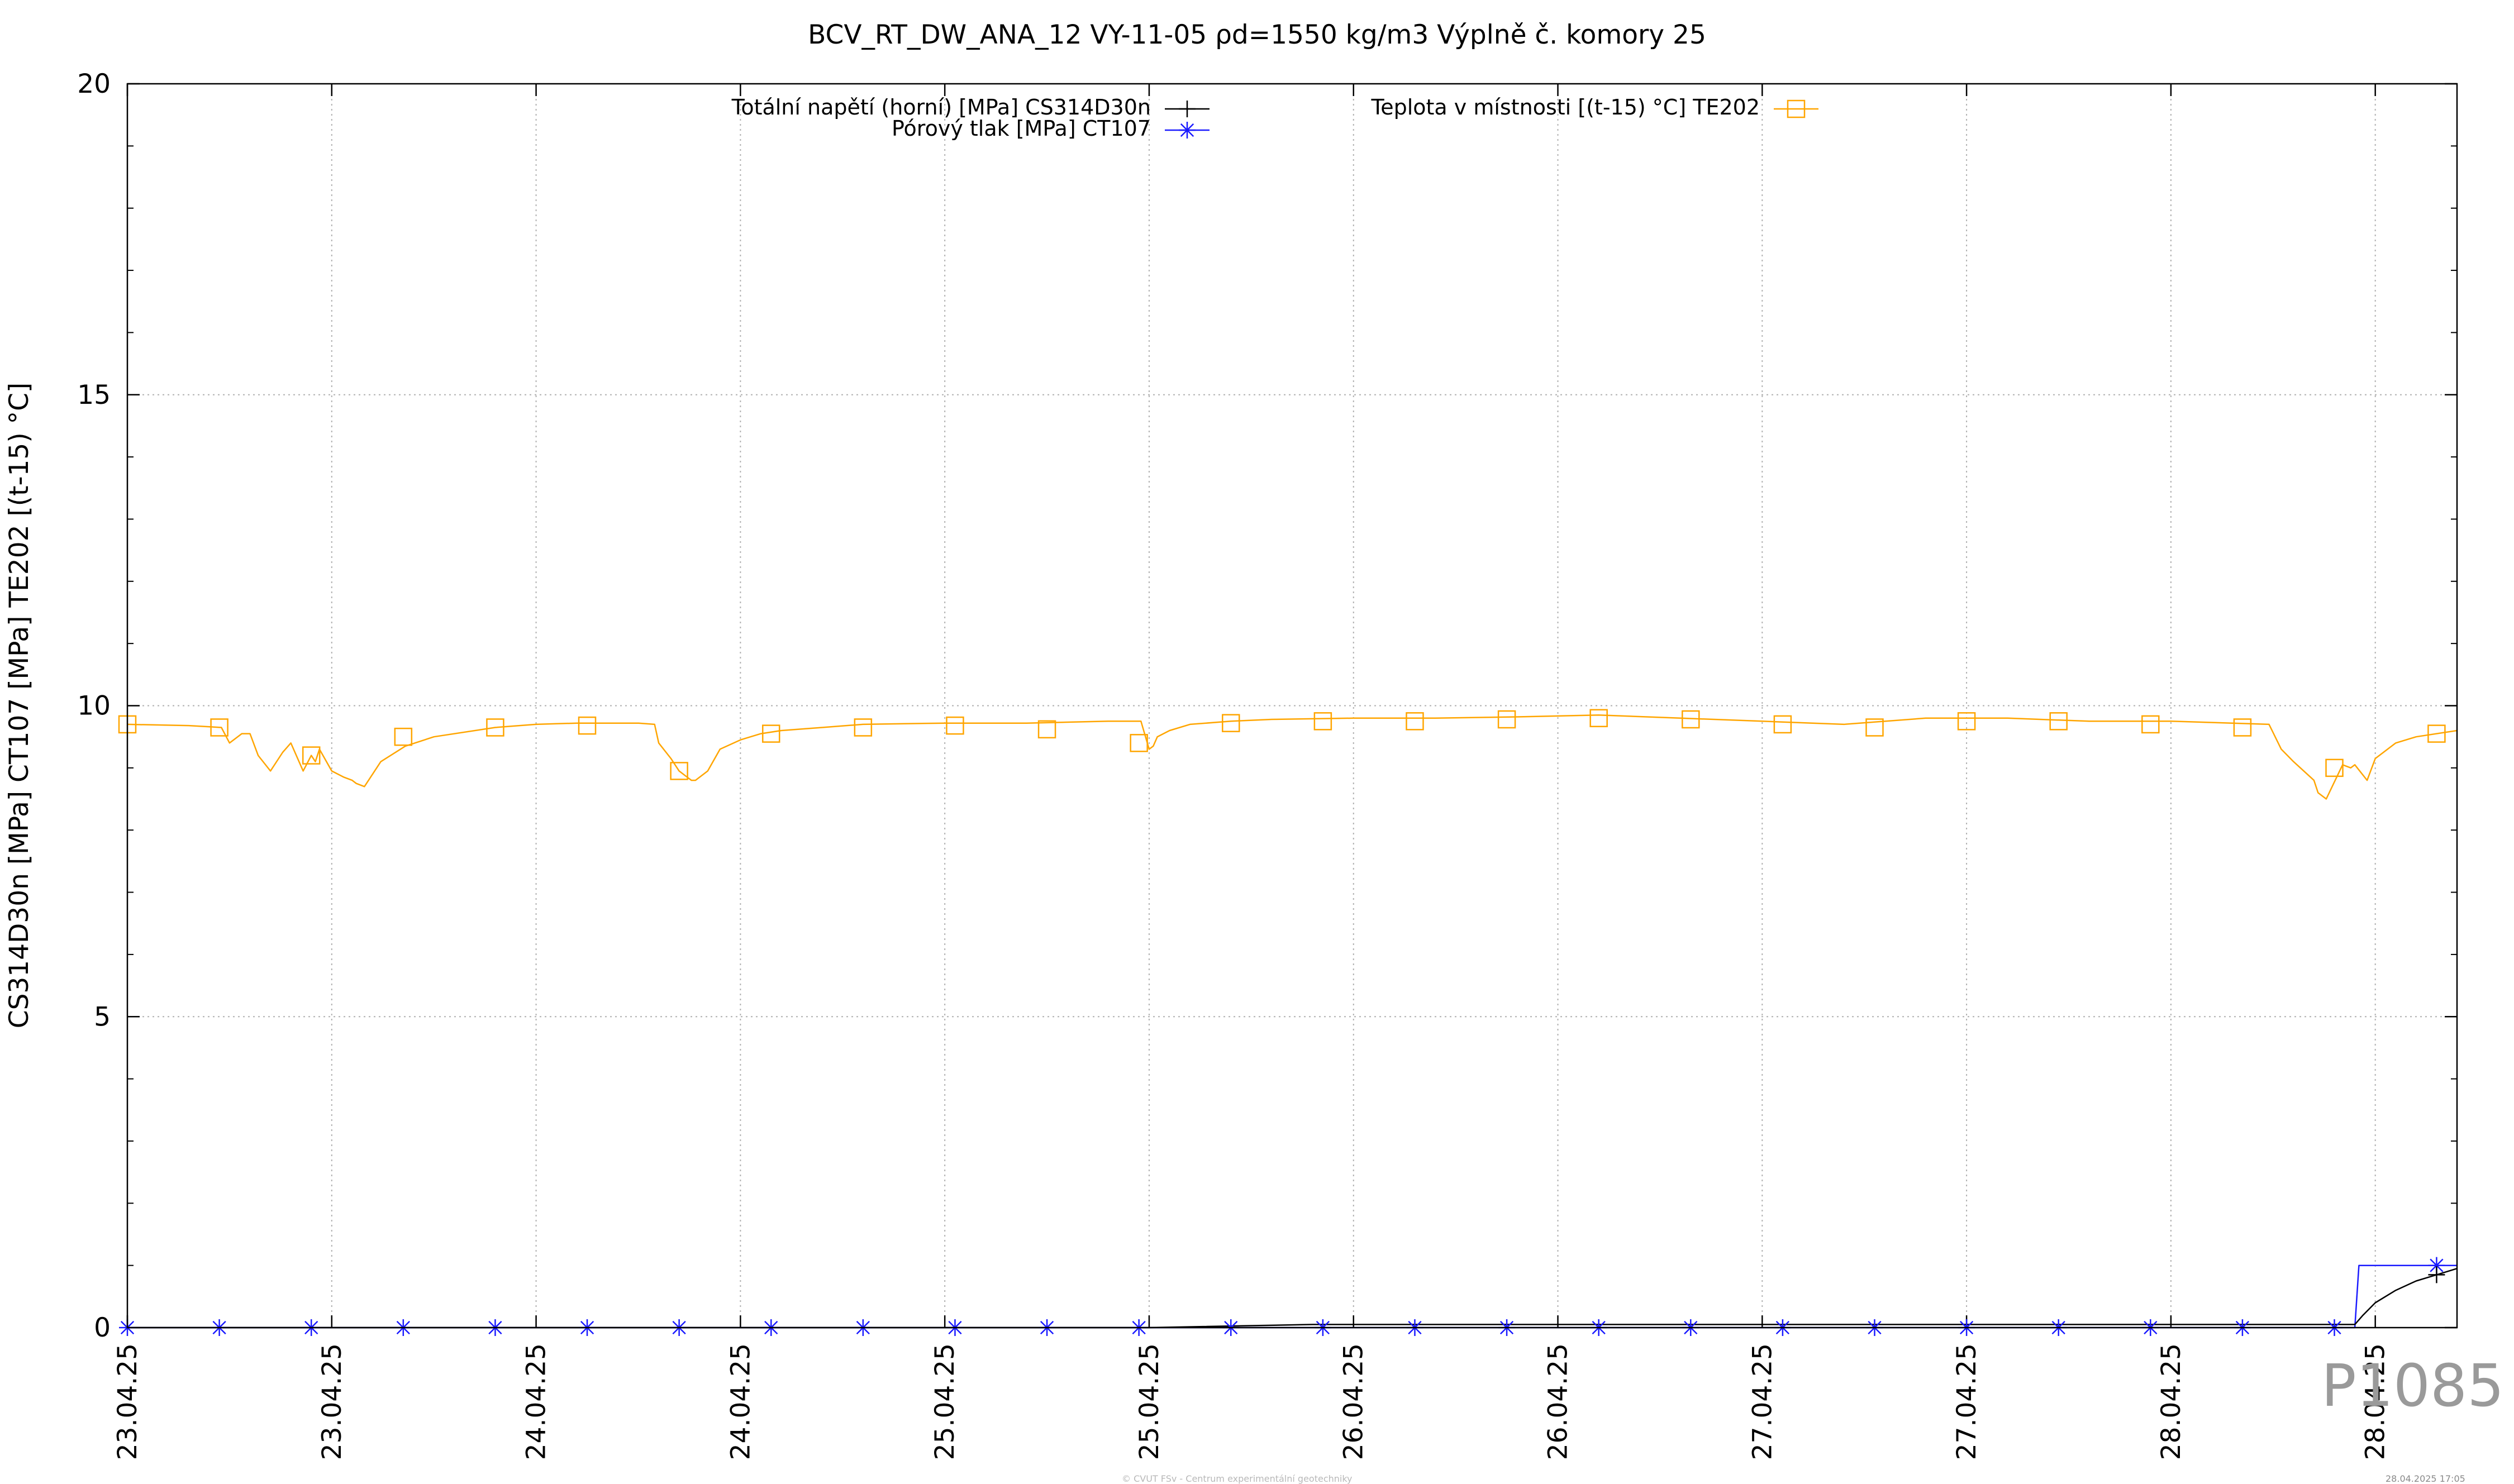 Image resolution: width=2514 pixels, height=1484 pixels. I want to click on xtick-label-10: 28.04.25, so click(2171, 1401).